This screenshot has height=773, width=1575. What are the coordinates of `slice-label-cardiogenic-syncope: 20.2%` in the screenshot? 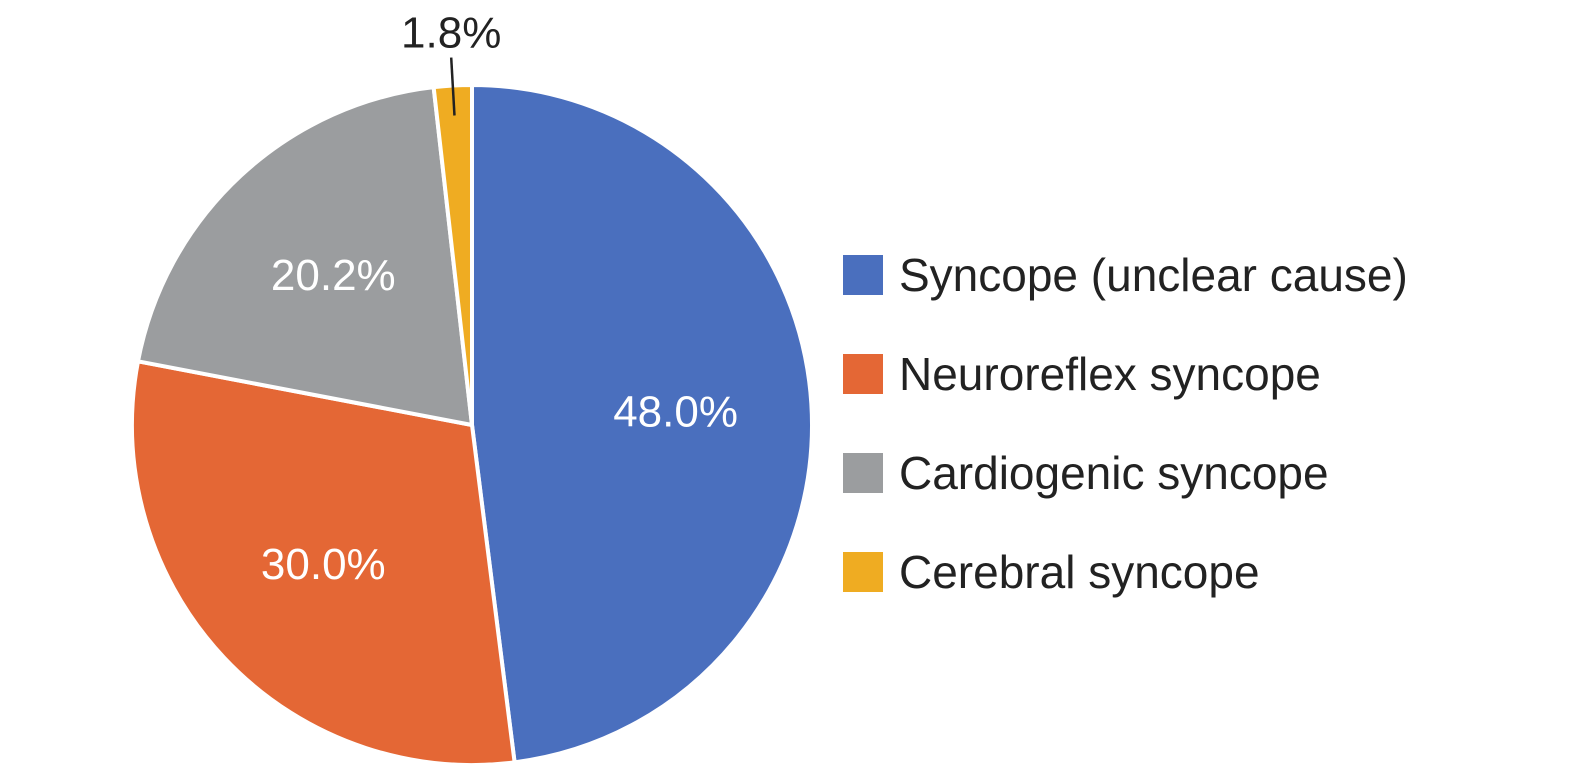 It's located at (333, 275).